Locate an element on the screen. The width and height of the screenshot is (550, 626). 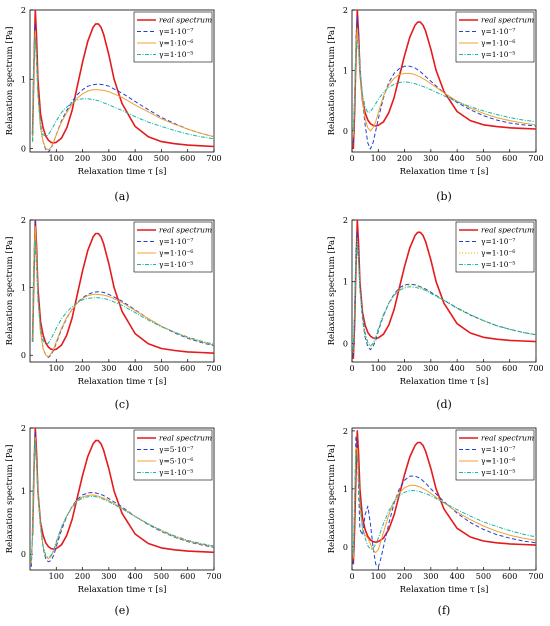
panel-label: (e) is located at coordinates (121, 610).